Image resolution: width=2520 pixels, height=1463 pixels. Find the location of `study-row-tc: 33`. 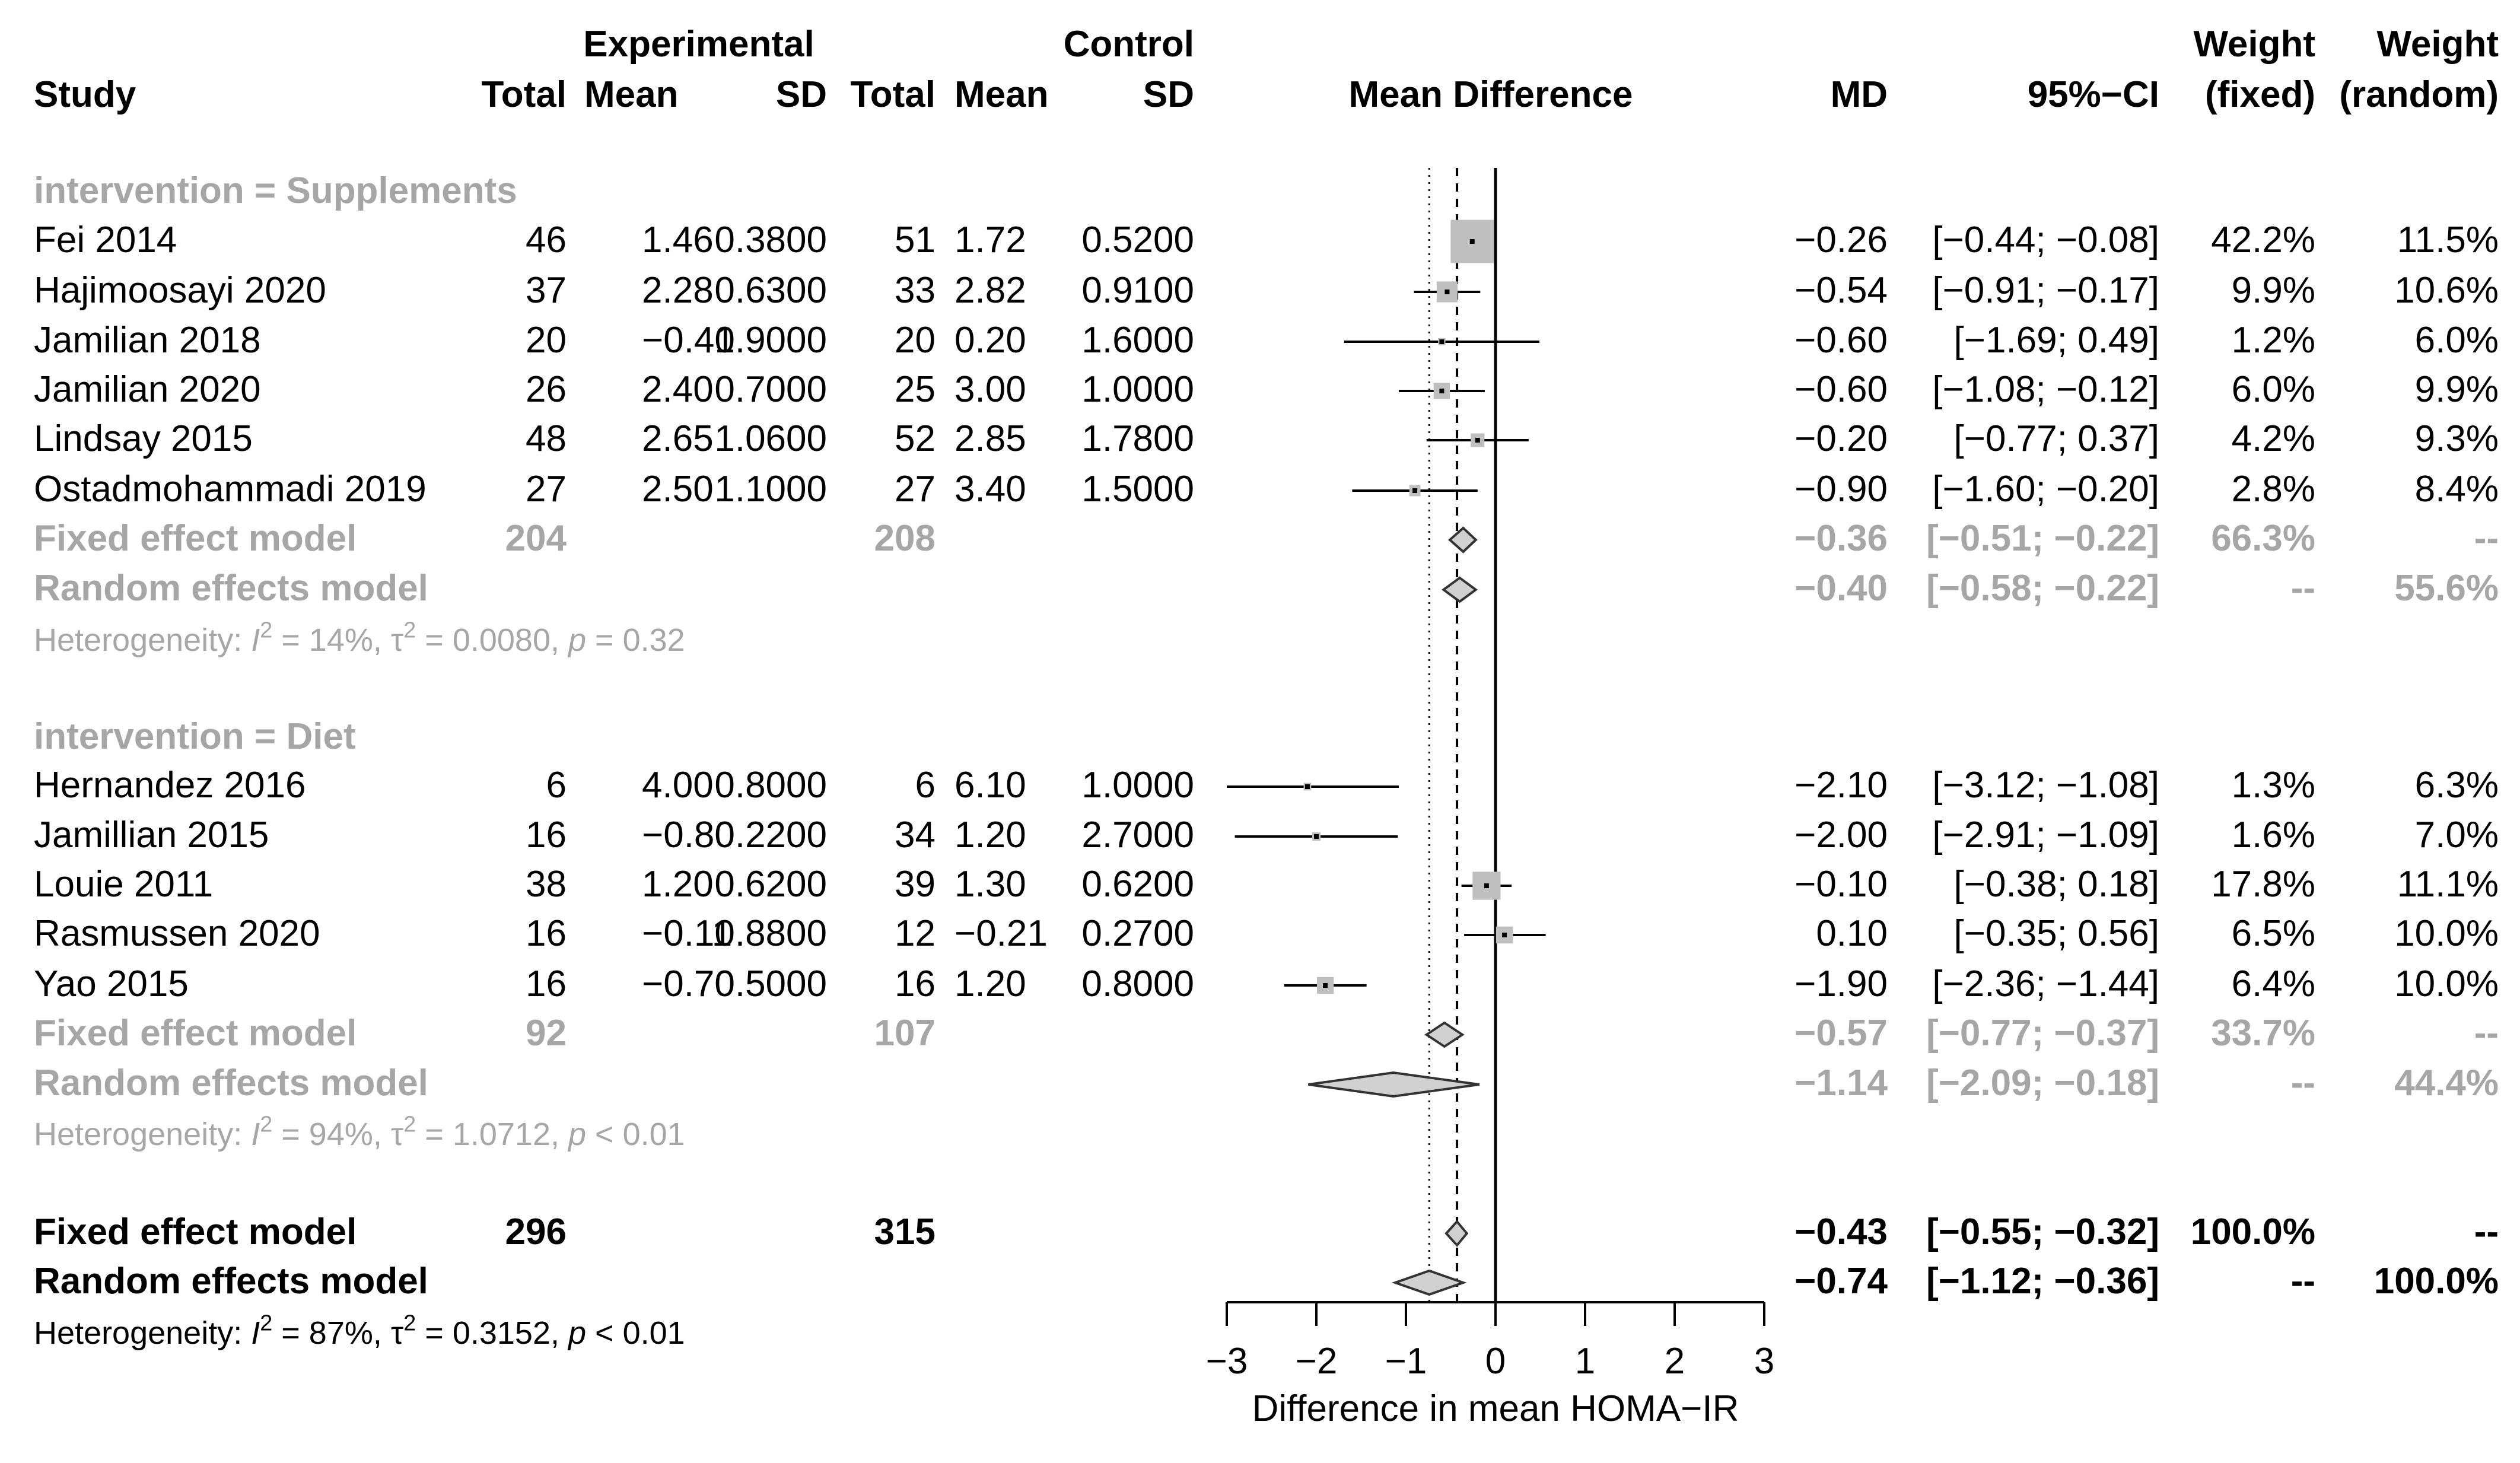

study-row-tc: 33 is located at coordinates (915, 290).